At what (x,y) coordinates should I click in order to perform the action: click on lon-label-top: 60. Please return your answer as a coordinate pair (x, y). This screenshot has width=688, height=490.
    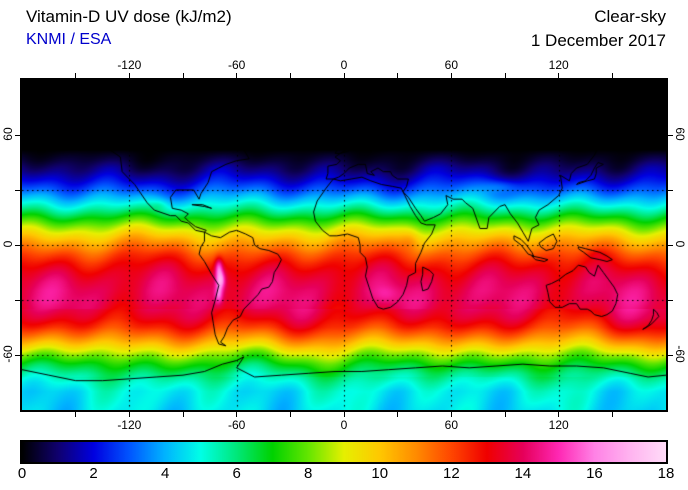
    Looking at the image, I should click on (451, 65).